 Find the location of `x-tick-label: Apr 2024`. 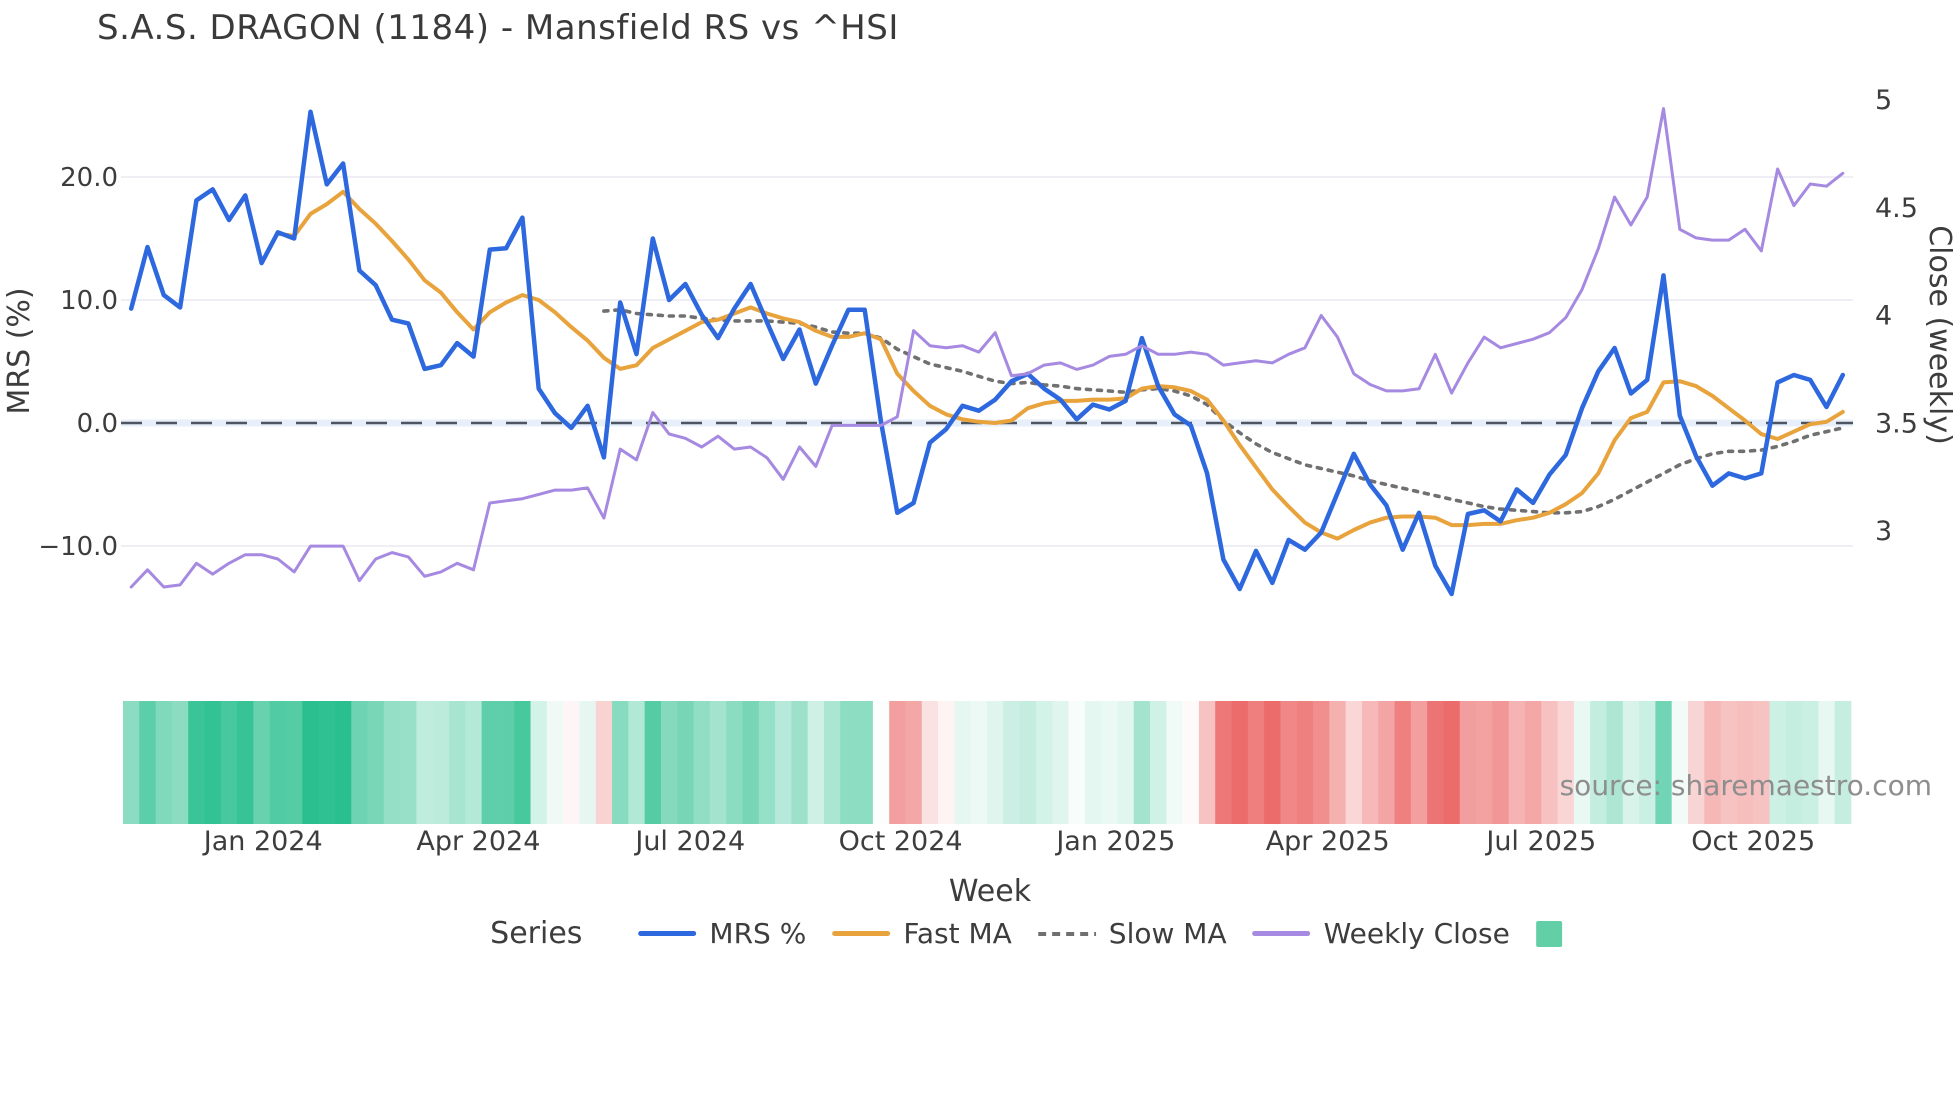

x-tick-label: Apr 2024 is located at coordinates (478, 841).